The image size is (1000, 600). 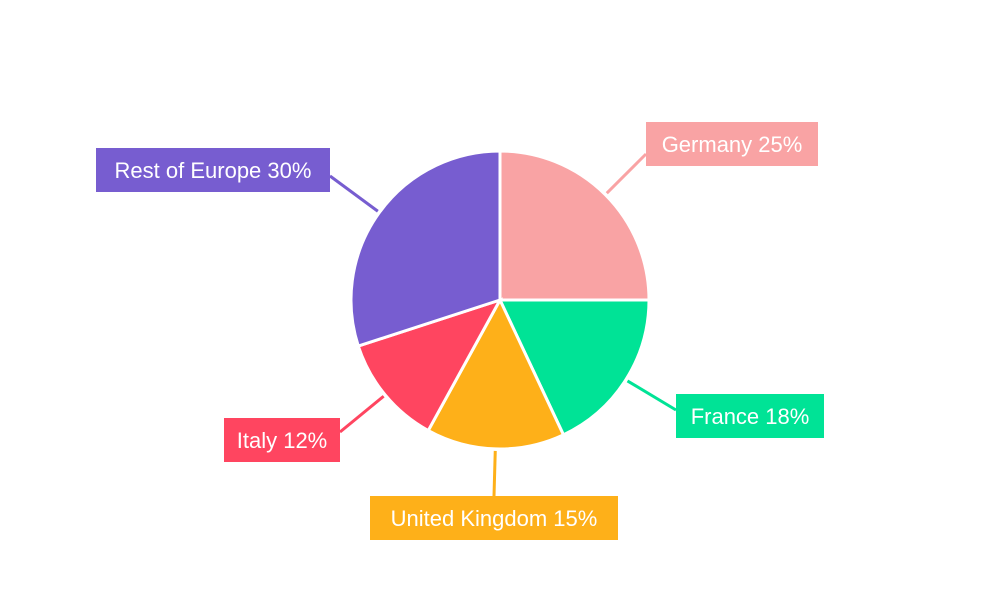 I want to click on label-box-rest-of-europe, so click(x=213, y=170).